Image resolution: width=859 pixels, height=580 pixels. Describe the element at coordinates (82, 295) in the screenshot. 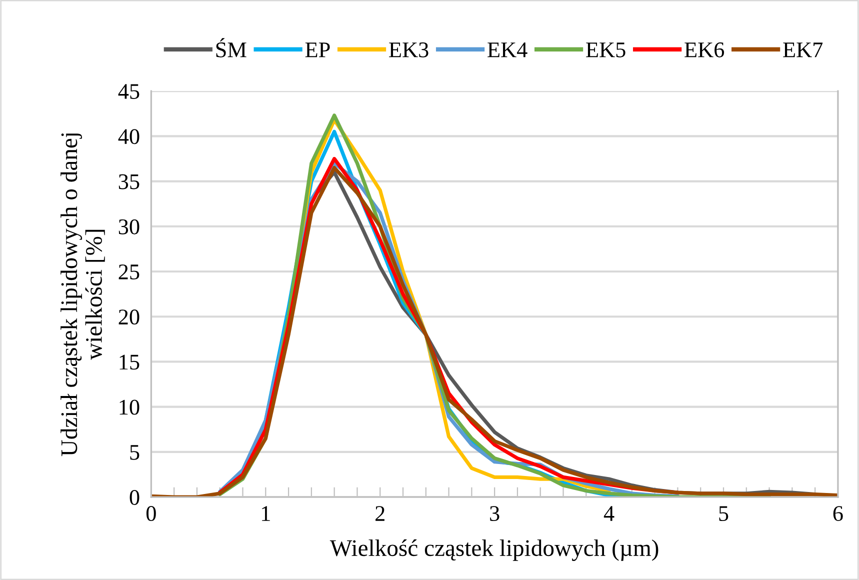

I see `y-axis-title: Udział cząstek lipidowych o danej wielkości [%]` at that location.